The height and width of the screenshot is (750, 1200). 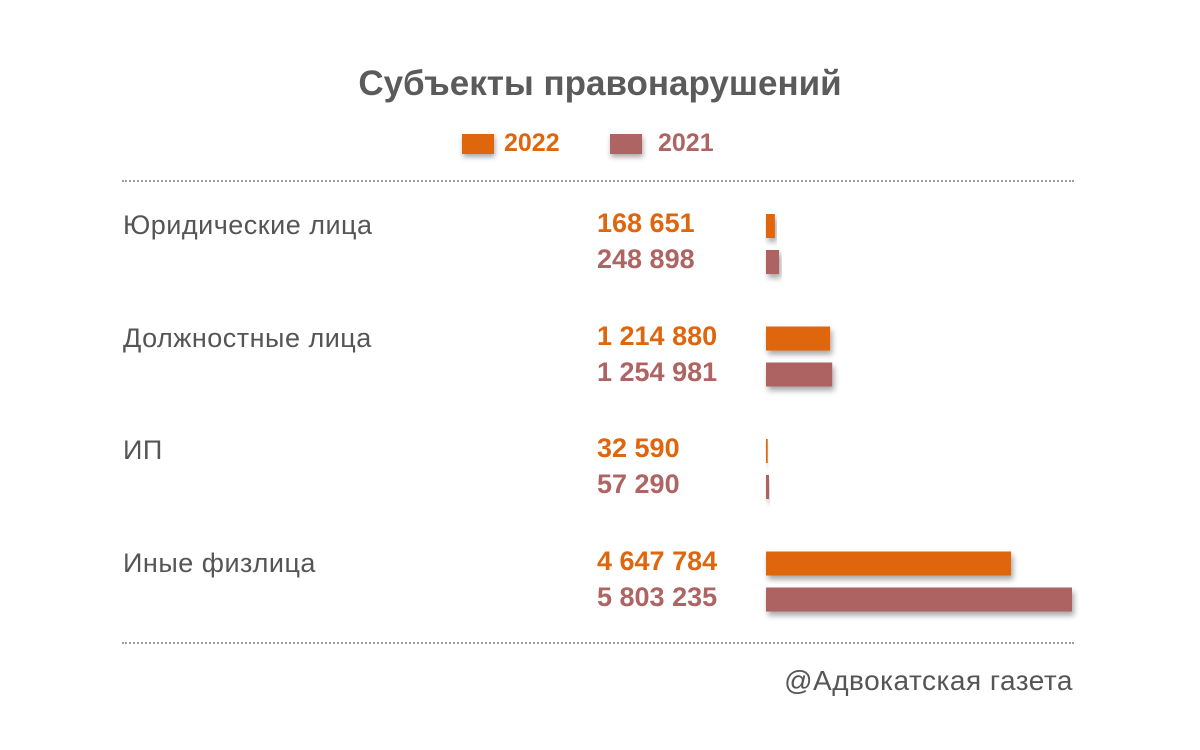 I want to click on category-label: Юридические лица, so click(x=248, y=225).